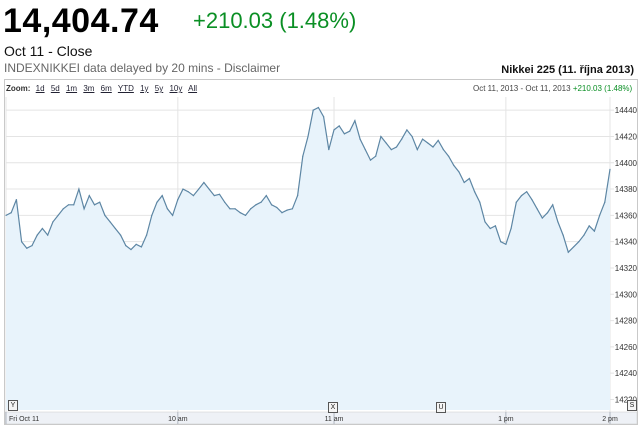 This screenshot has height=428, width=640. I want to click on x-tick-label: 10 am, so click(178, 419).